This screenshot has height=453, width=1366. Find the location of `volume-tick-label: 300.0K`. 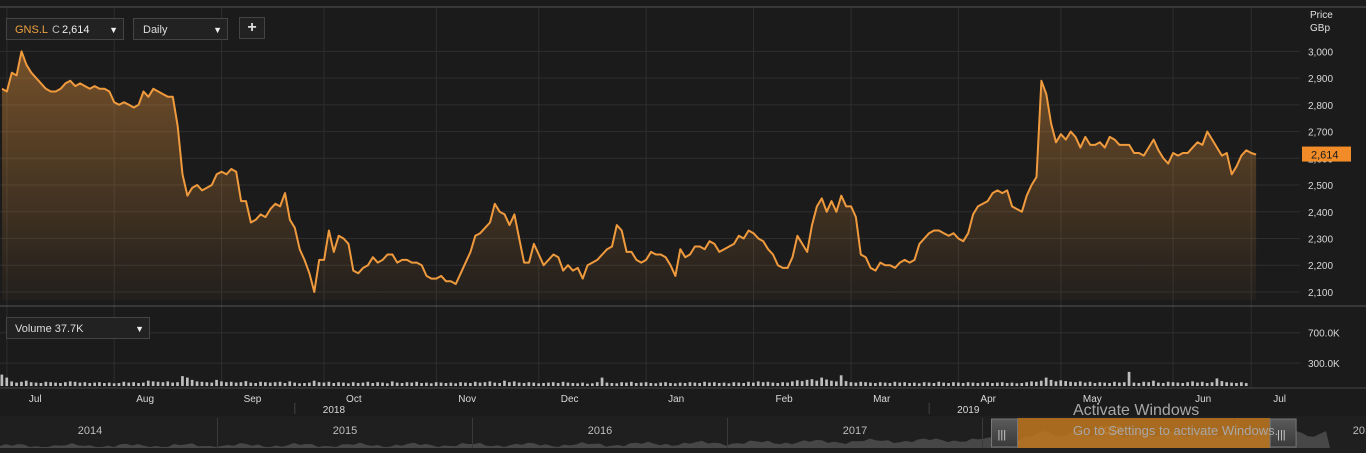

volume-tick-label: 300.0K is located at coordinates (1324, 364).